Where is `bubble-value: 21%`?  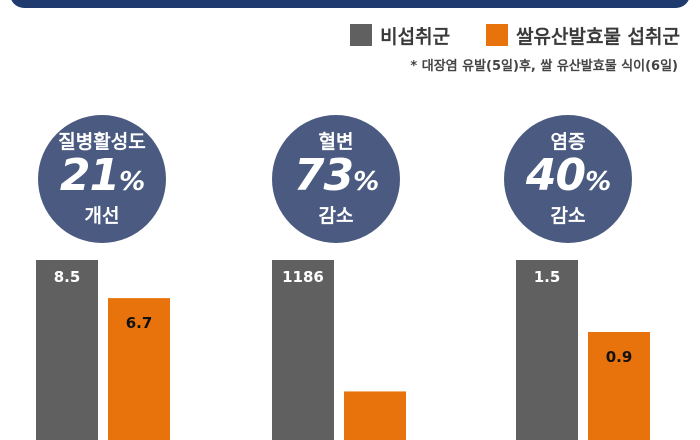
bubble-value: 21% is located at coordinates (102, 177).